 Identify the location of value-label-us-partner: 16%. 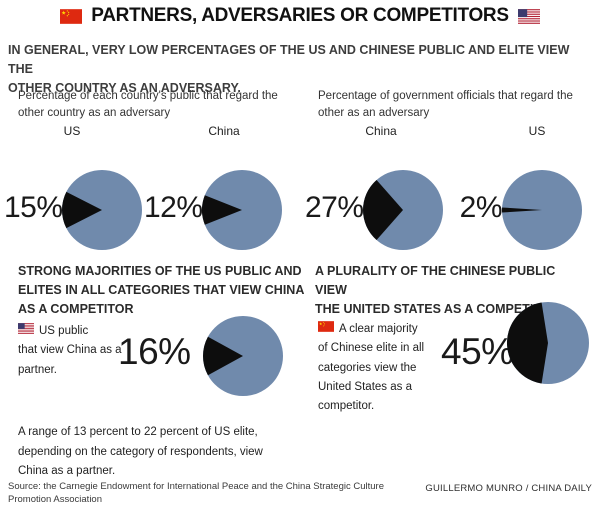
(154, 351).